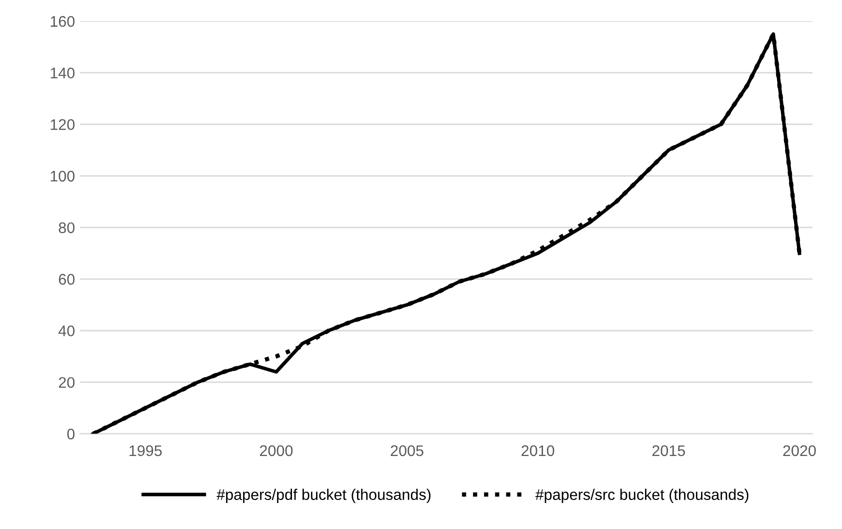 Image resolution: width=842 pixels, height=529 pixels. Describe the element at coordinates (71, 434) in the screenshot. I see `y-tick-label: 0` at that location.